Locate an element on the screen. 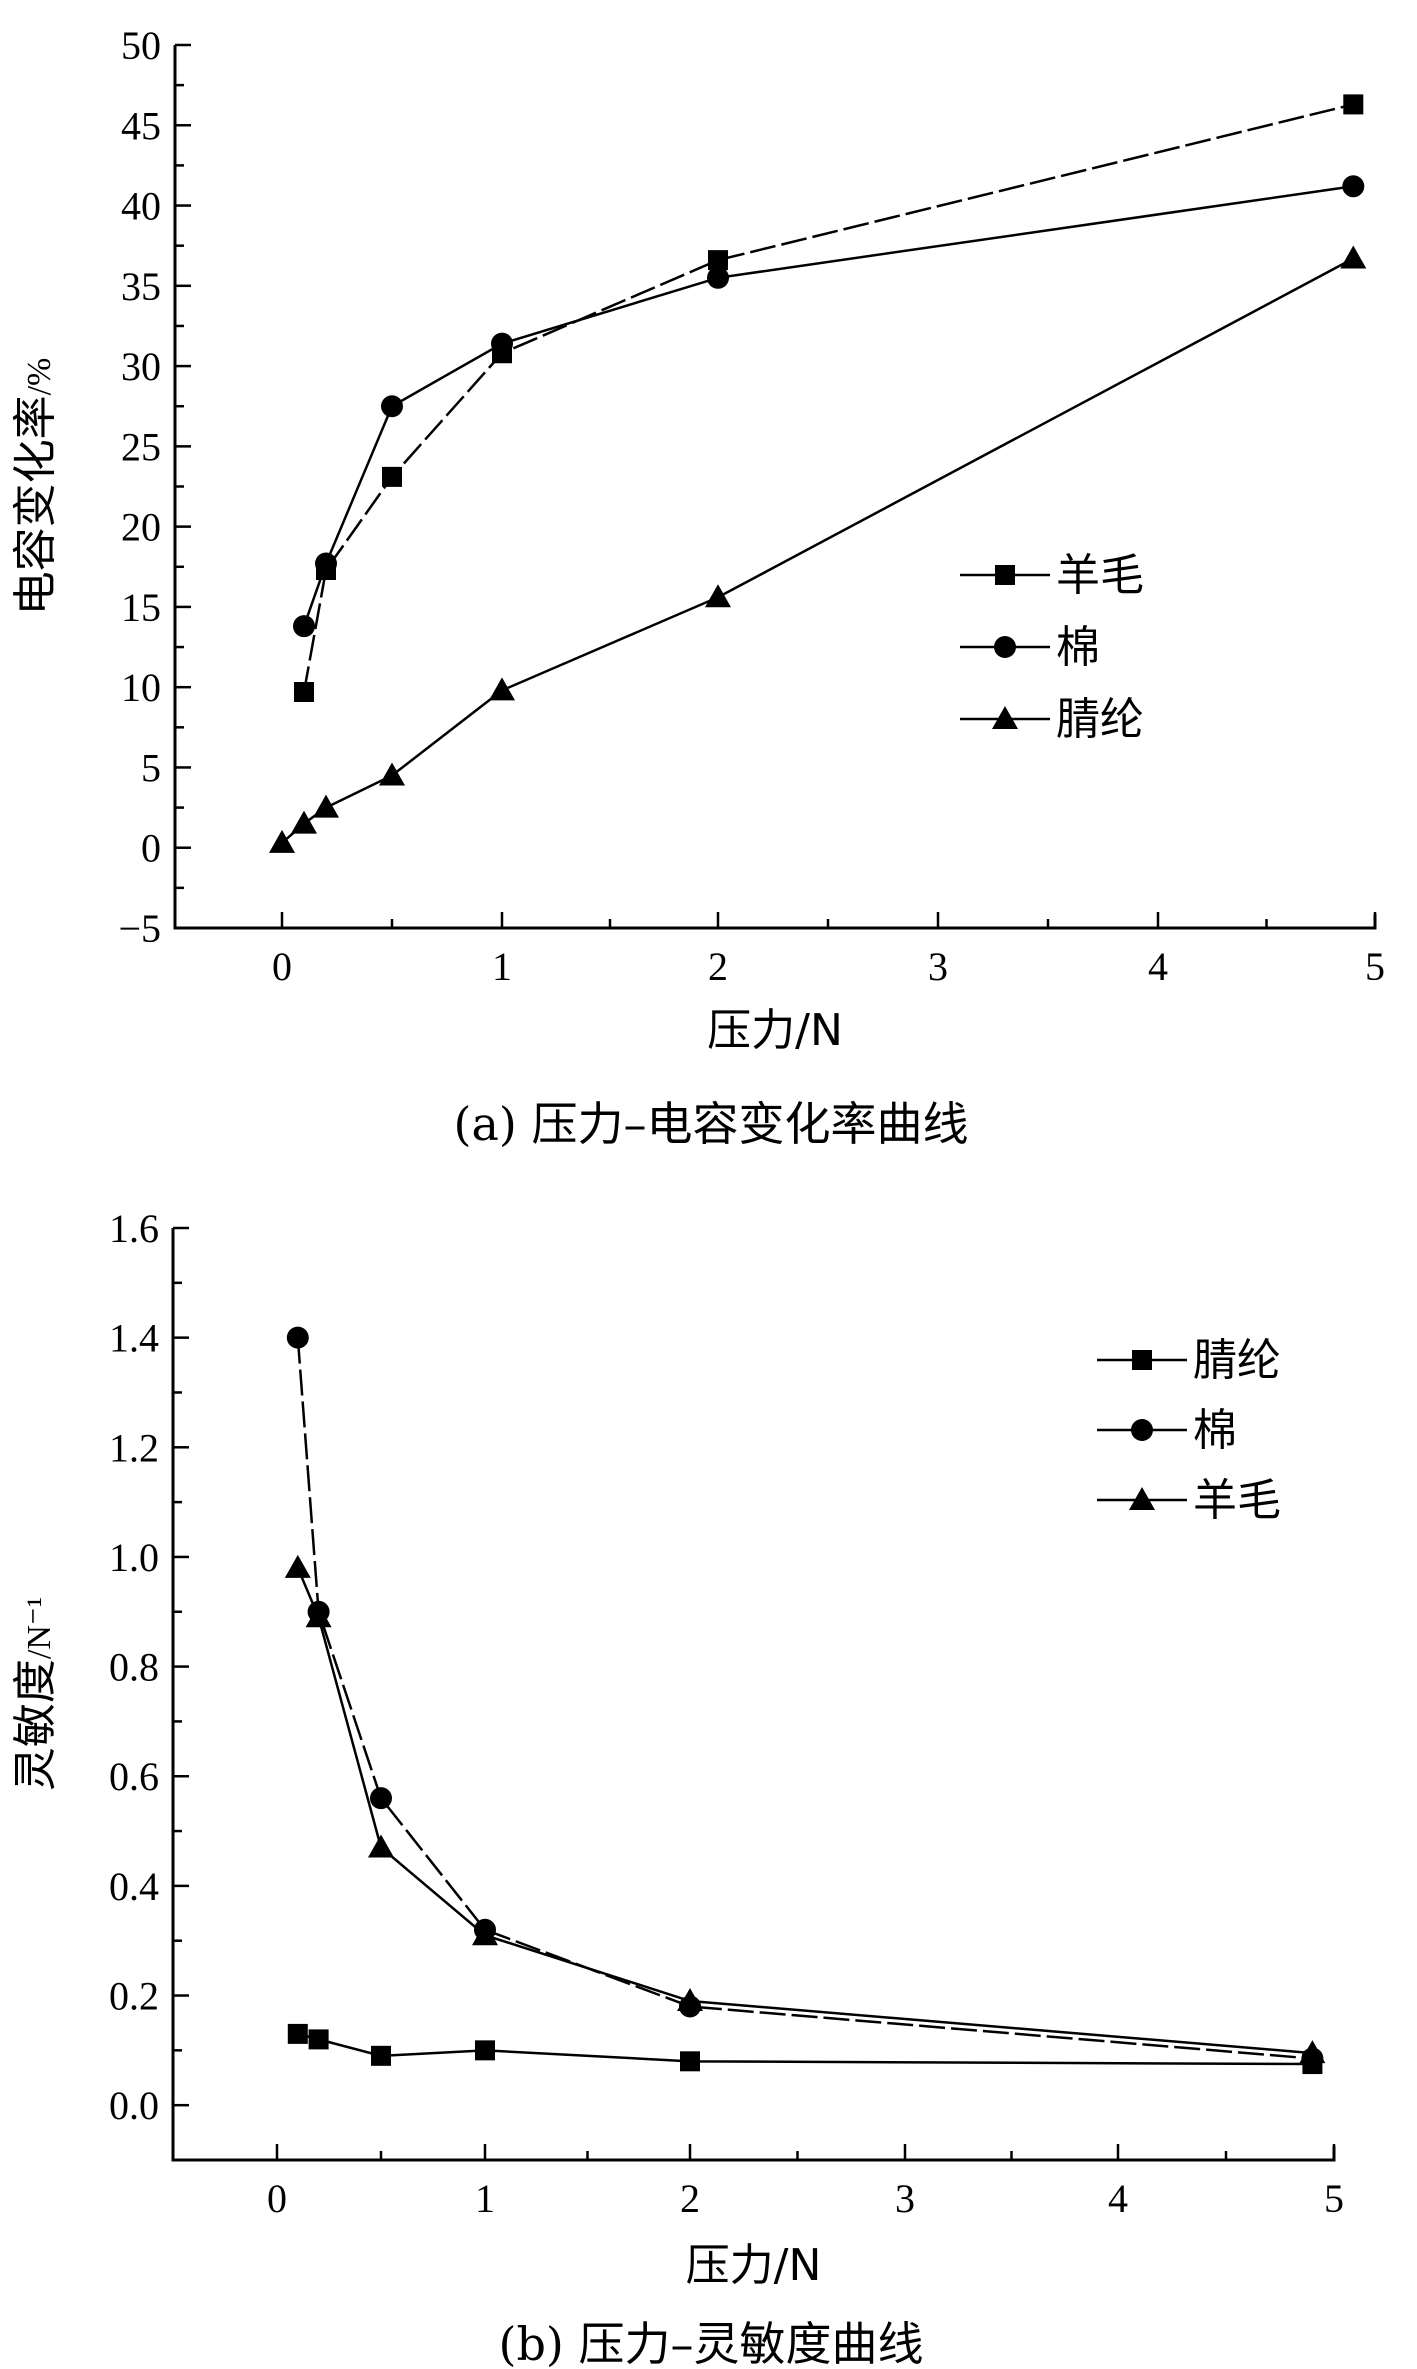  y-tick-label: 0.6 is located at coordinates (134, 1776).